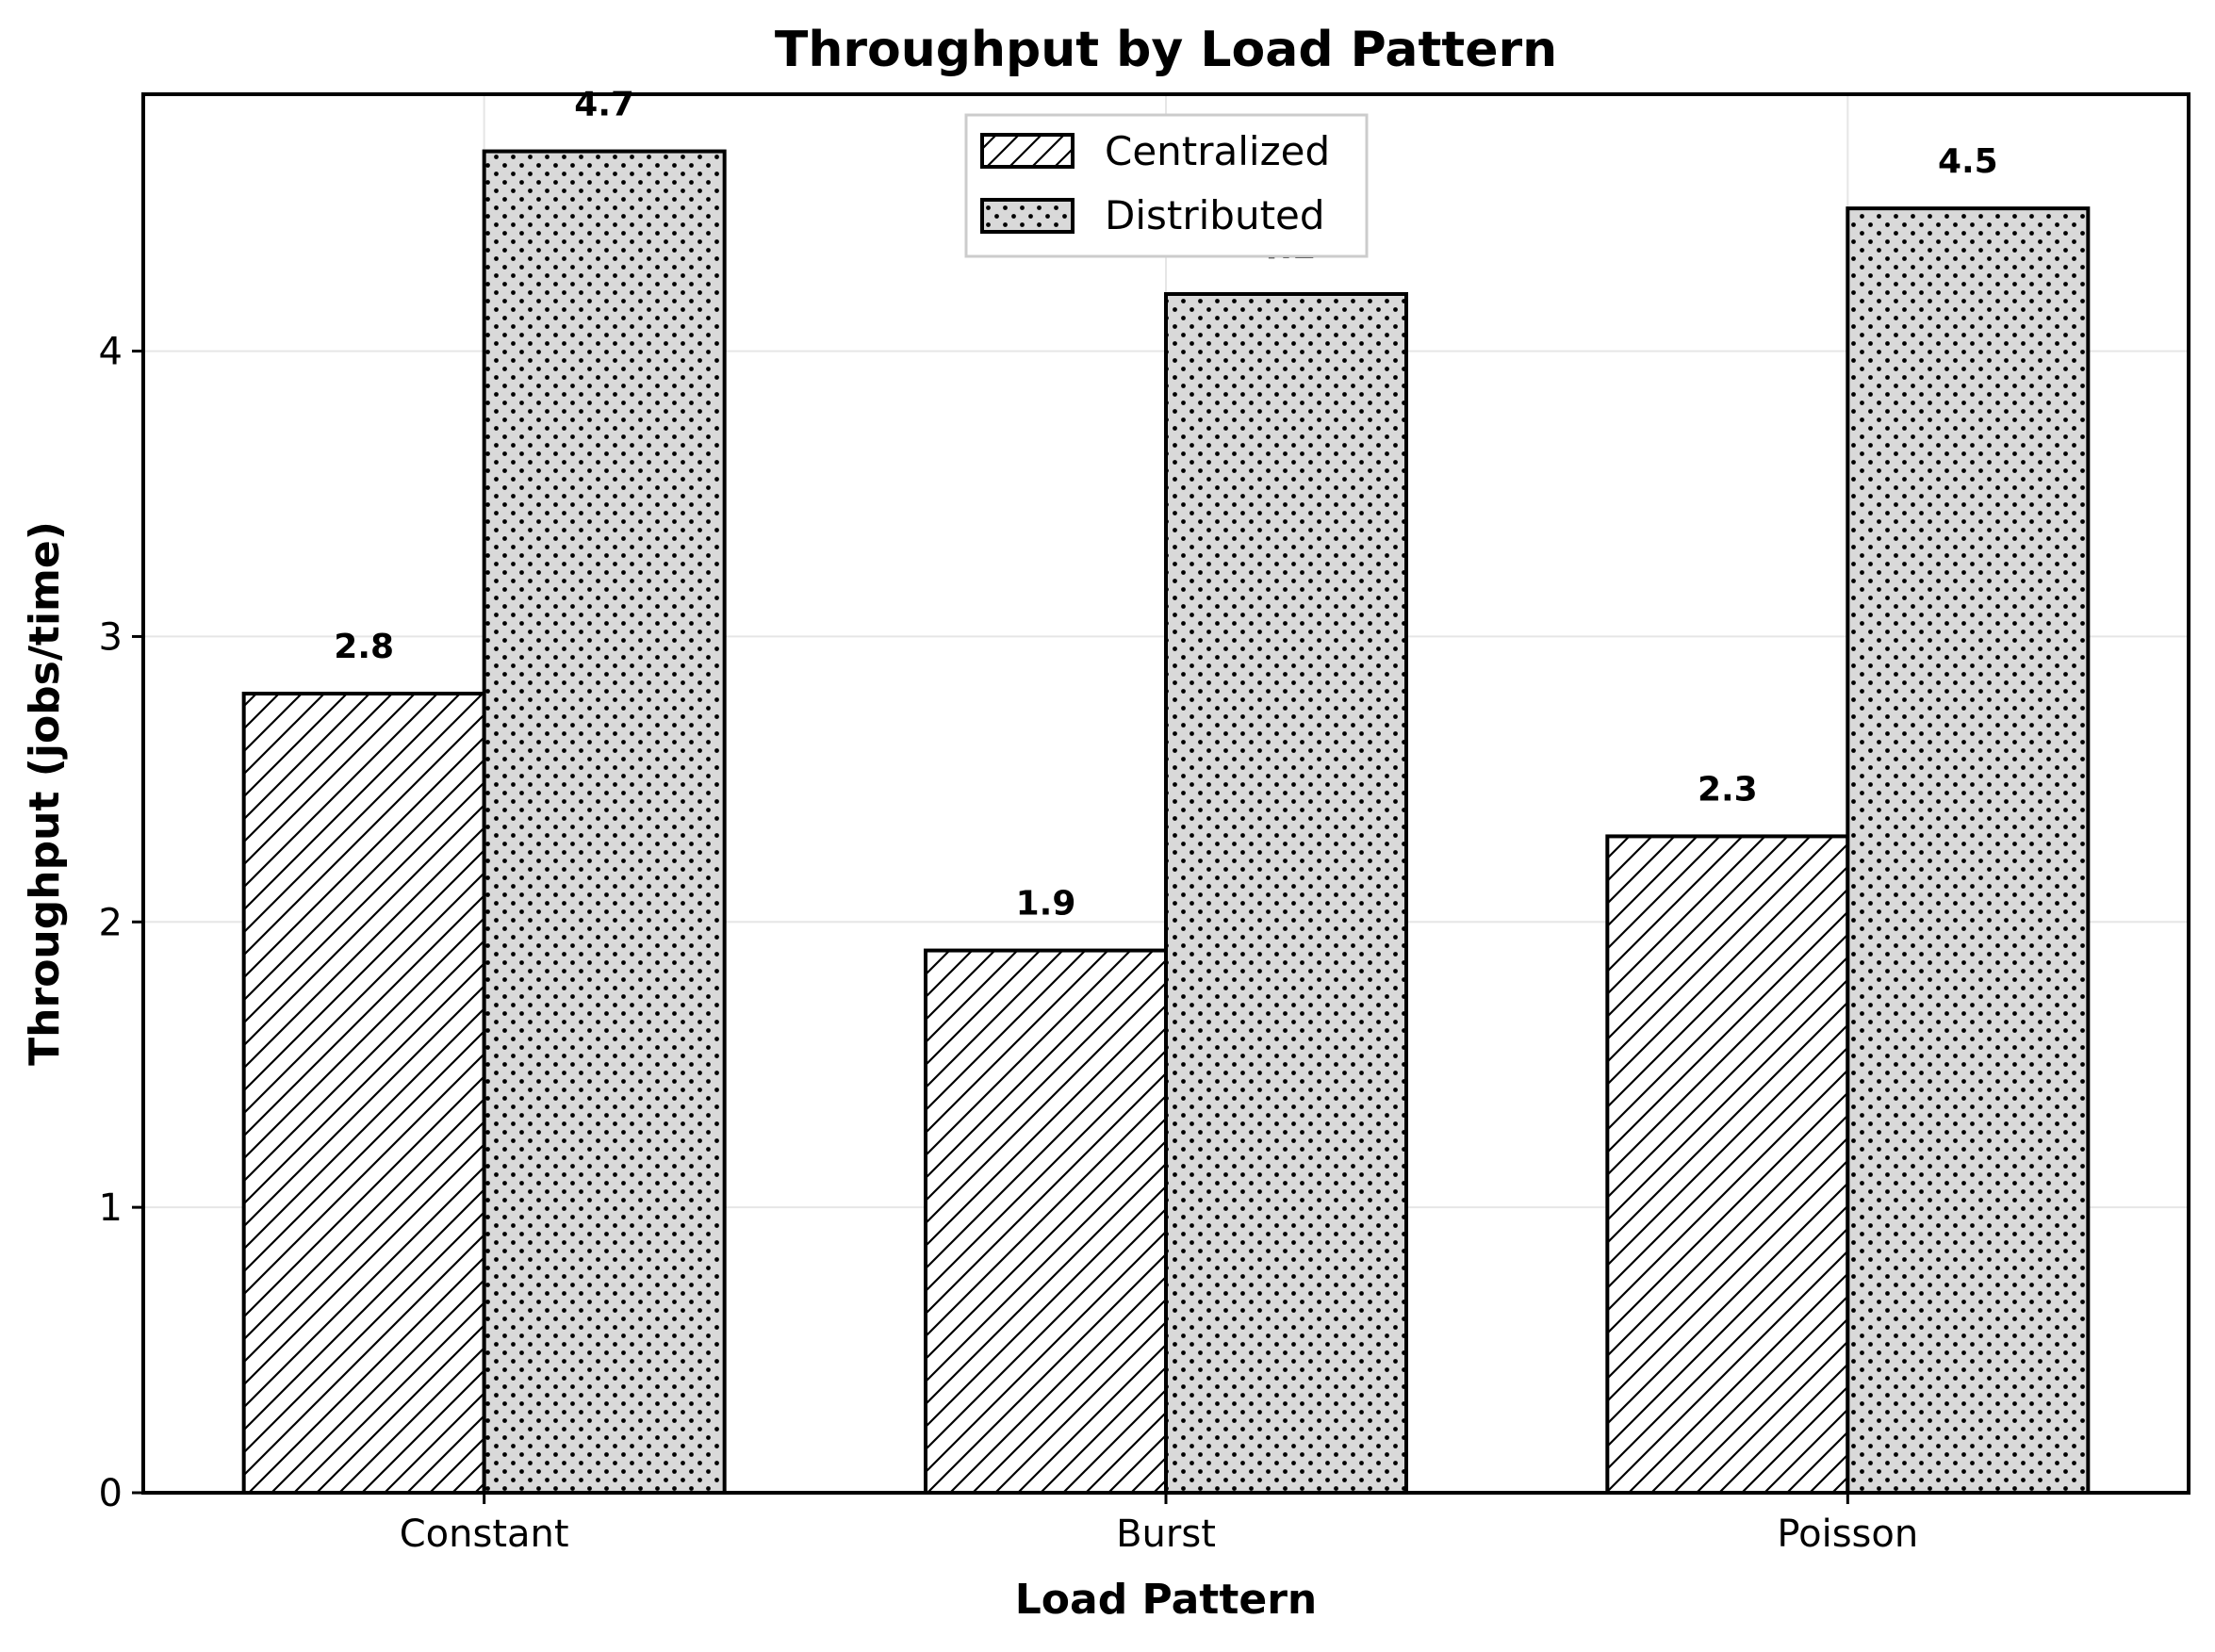 Image resolution: width=2215 pixels, height=1652 pixels. I want to click on bar-distributed-poisson, so click(1968, 851).